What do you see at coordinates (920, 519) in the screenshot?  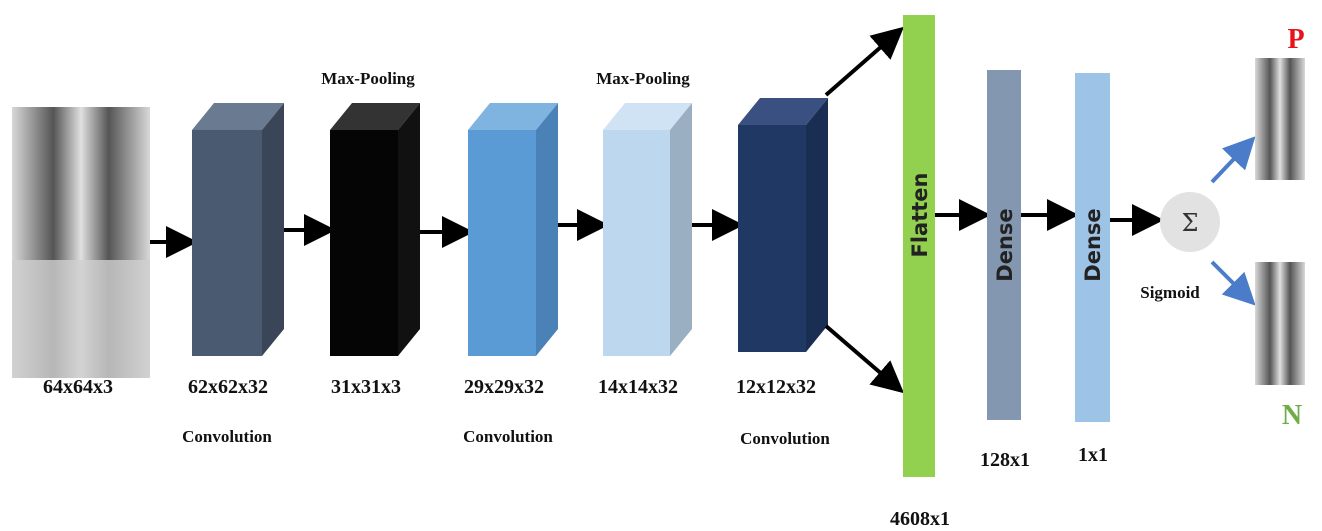 I see `dims-label: 4608x1` at bounding box center [920, 519].